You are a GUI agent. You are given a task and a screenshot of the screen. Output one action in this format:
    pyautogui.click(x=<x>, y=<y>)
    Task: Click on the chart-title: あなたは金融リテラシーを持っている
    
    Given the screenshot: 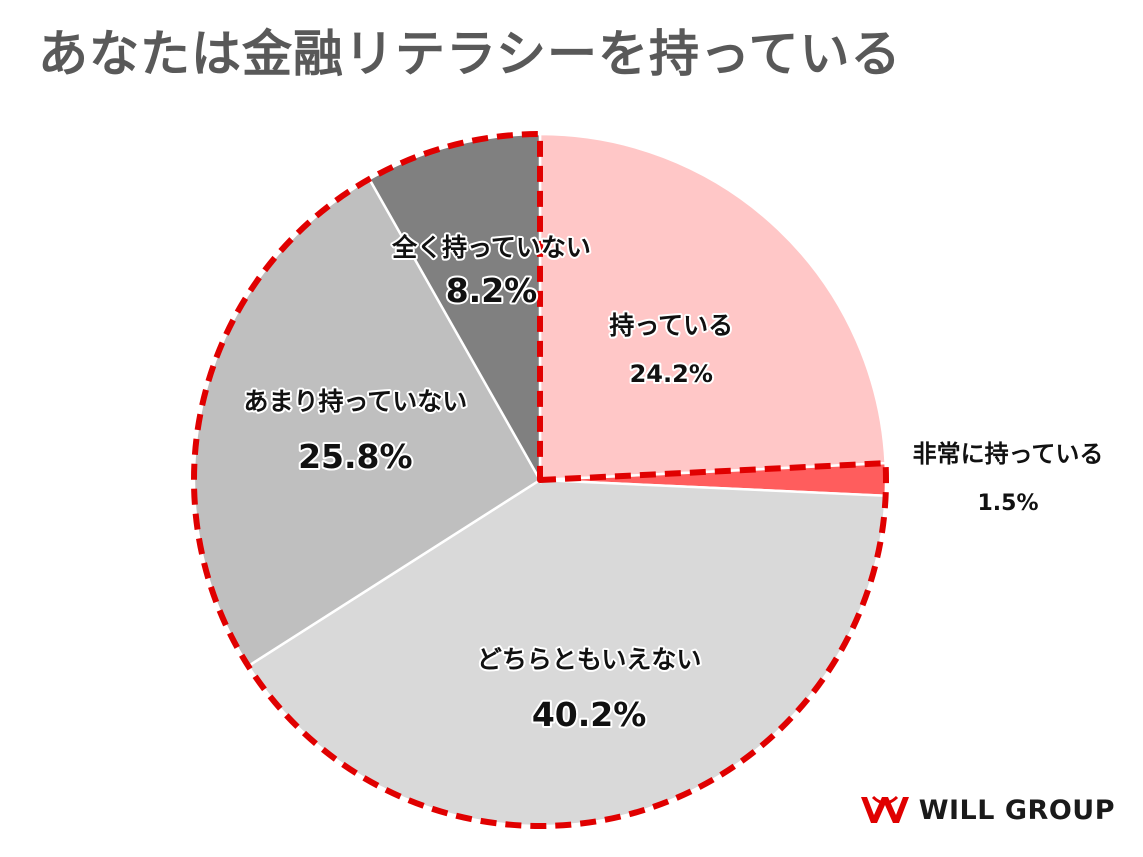 What is the action you would take?
    pyautogui.click(x=470, y=54)
    